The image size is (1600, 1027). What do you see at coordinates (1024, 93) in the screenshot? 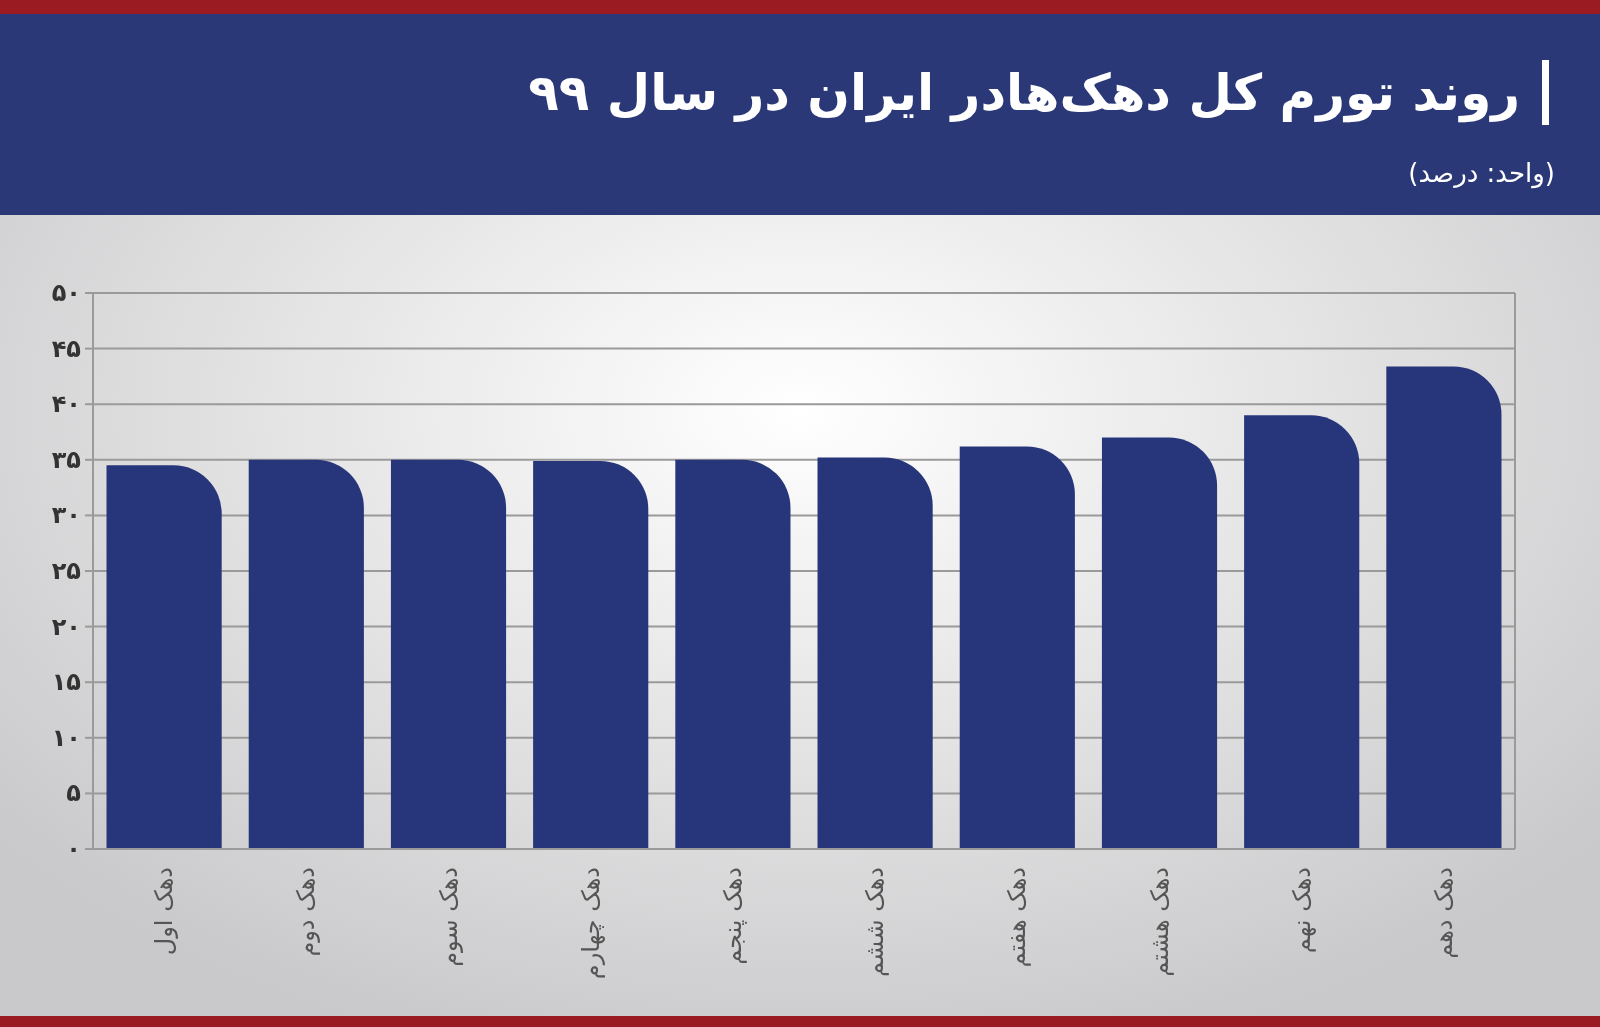
I see `chart-title: روند تورم کل دهک‌هادر ایران در سال ۹۹` at bounding box center [1024, 93].